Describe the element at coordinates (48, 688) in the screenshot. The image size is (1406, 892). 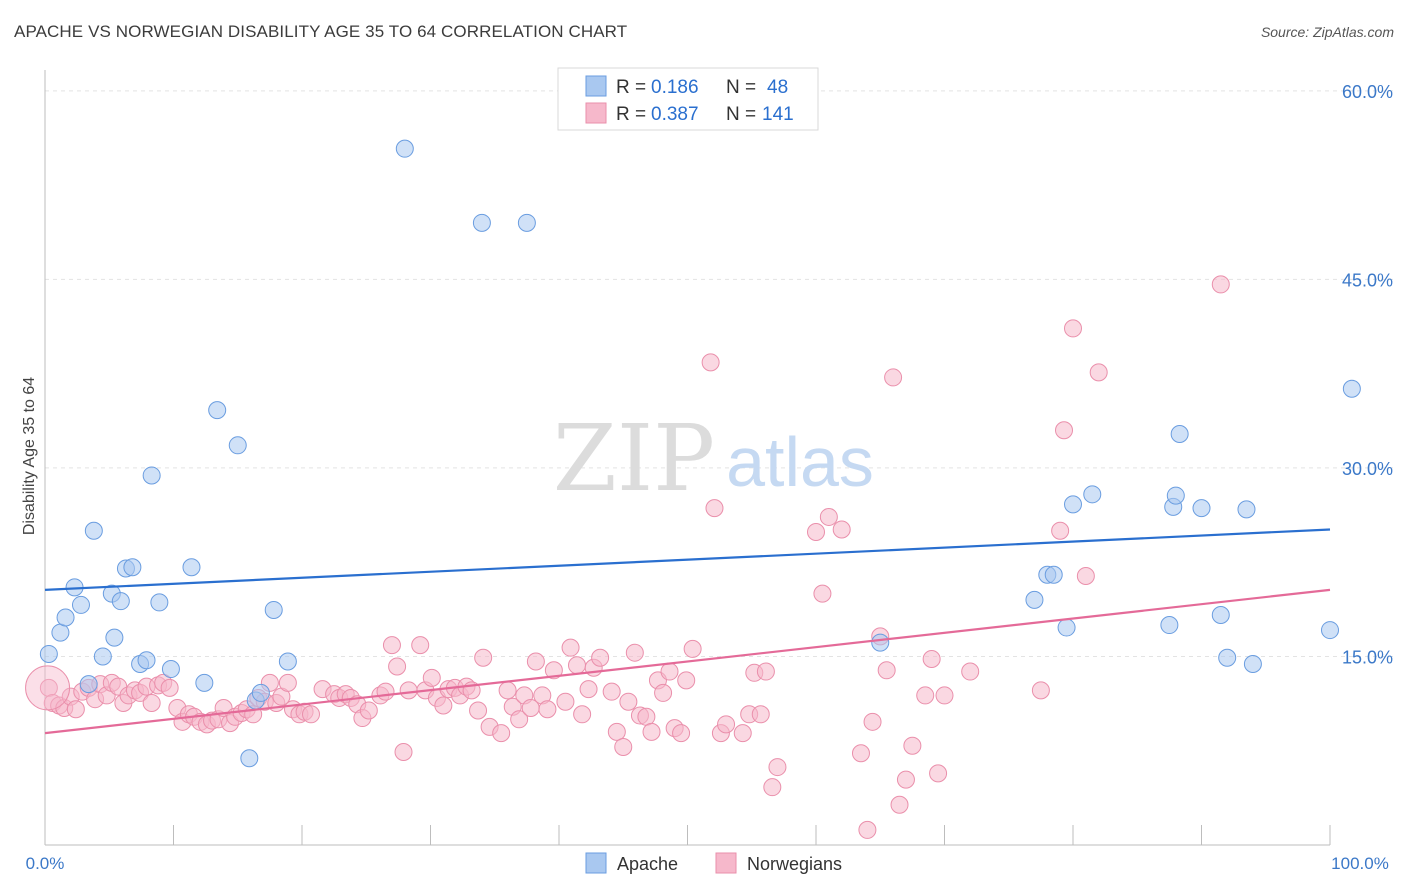
I see `norwegians-cluster-point` at that location.